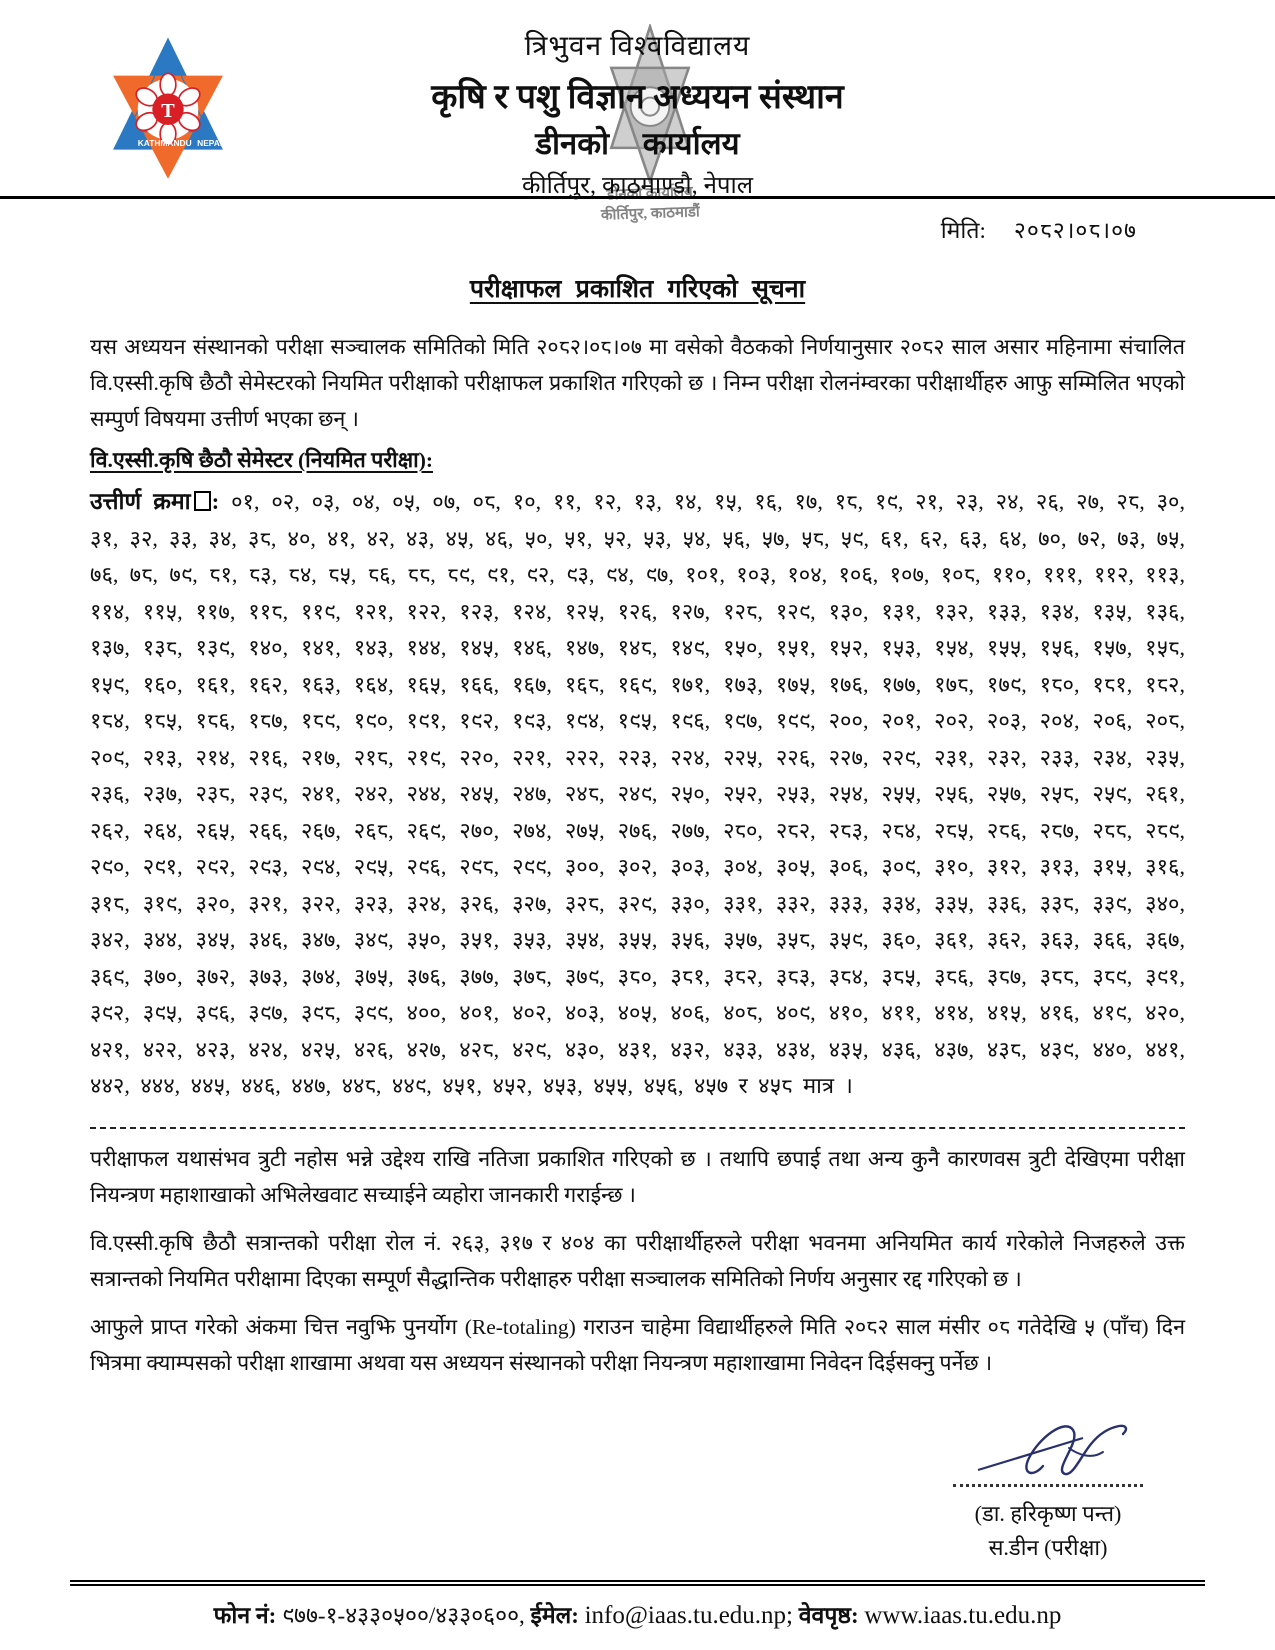 The width and height of the screenshot is (1275, 1650). What do you see at coordinates (202, 501) in the screenshot?
I see `missing-glyph-box` at bounding box center [202, 501].